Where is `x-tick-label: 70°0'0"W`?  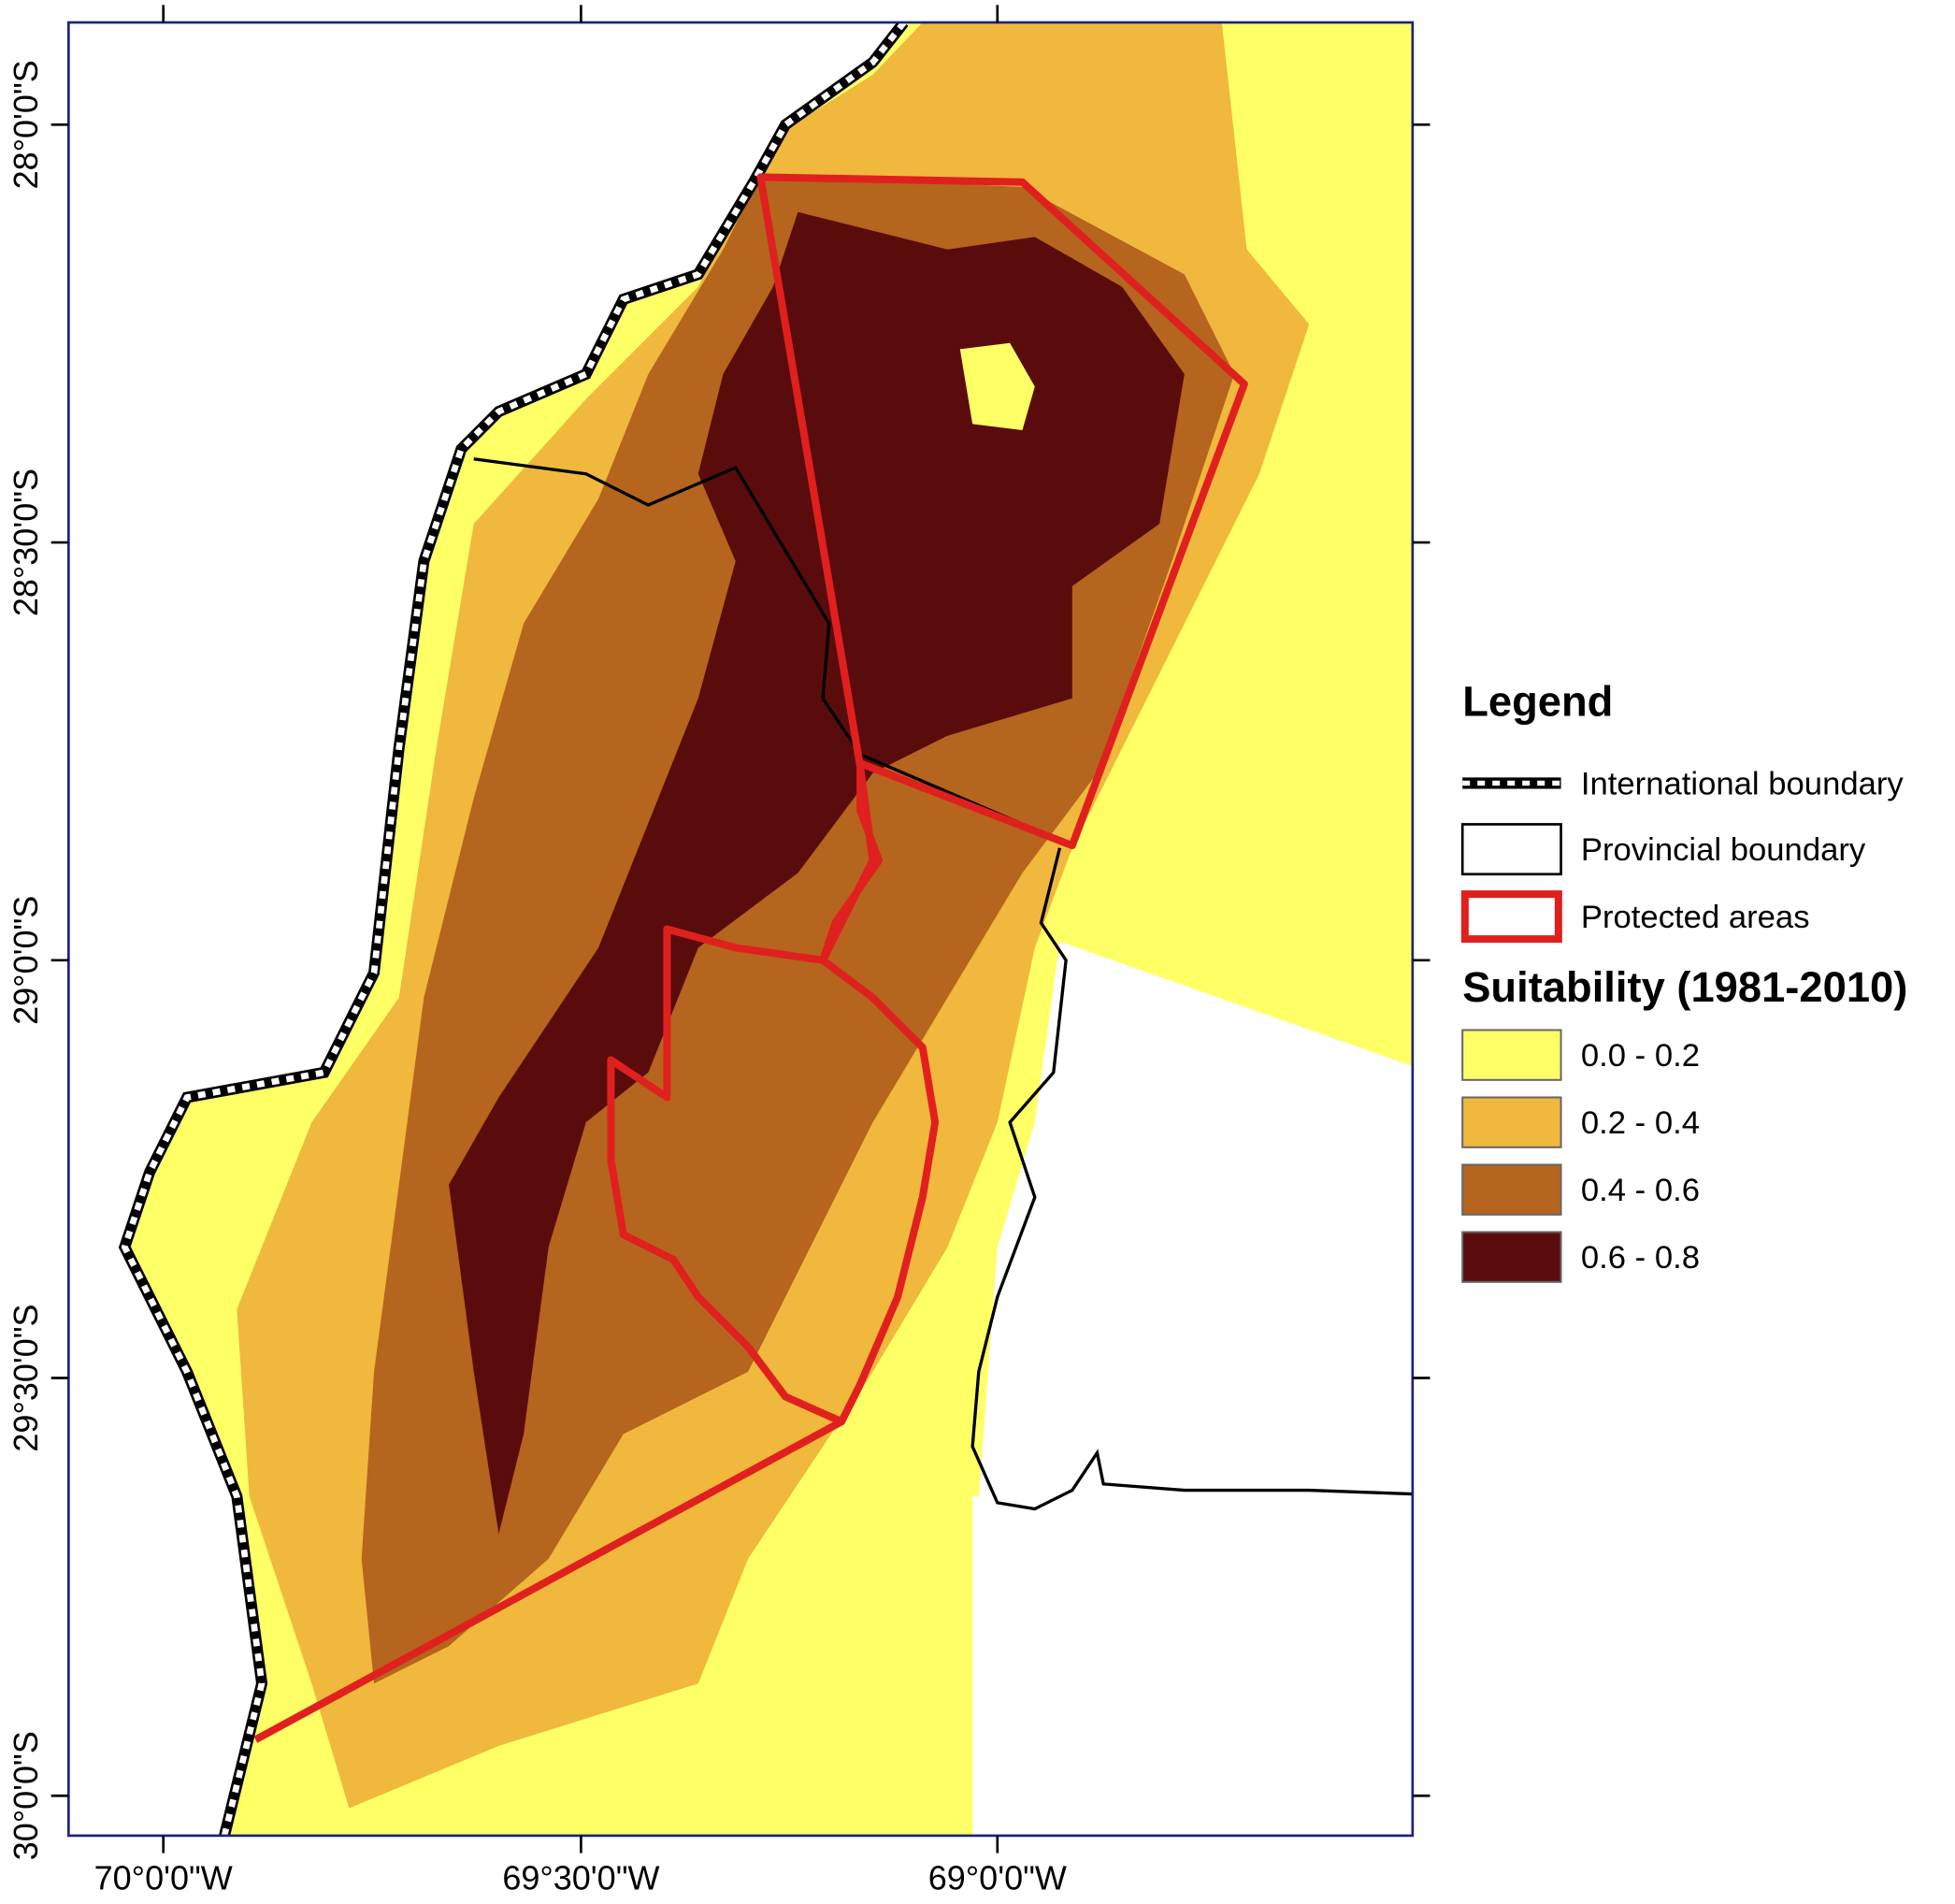
x-tick-label: 70°0'0"W is located at coordinates (163, 1877).